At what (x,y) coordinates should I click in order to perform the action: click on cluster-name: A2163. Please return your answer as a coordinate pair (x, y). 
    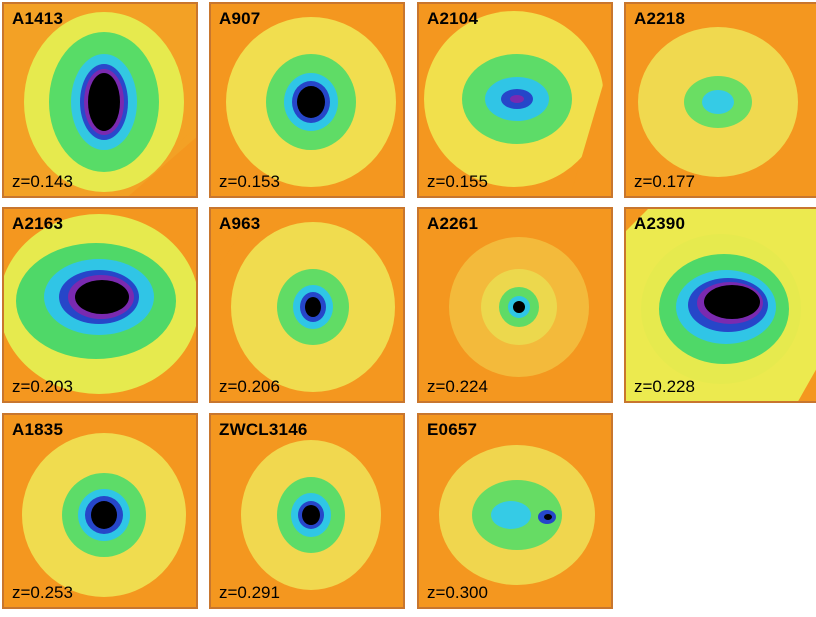
    Looking at the image, I should click on (38, 223).